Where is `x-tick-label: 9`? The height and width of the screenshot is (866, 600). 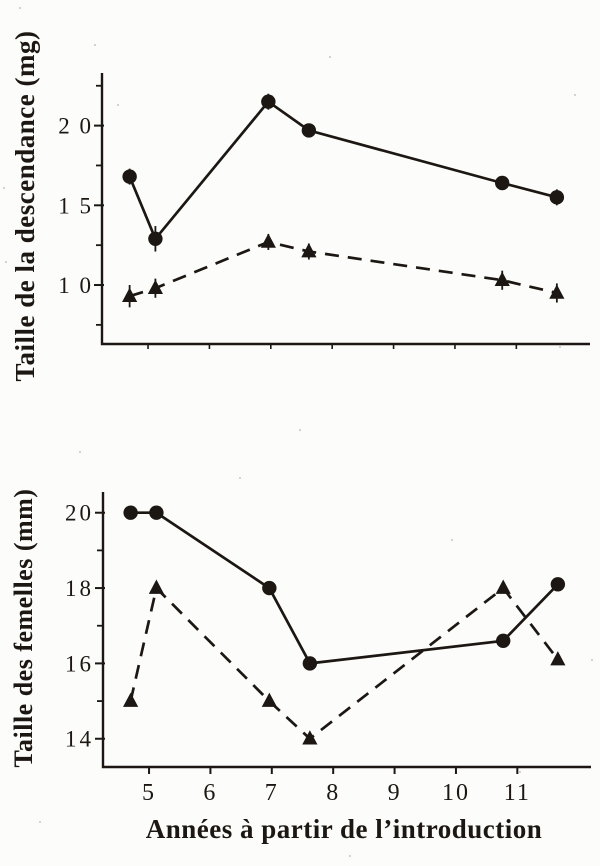 x-tick-label: 9 is located at coordinates (395, 793).